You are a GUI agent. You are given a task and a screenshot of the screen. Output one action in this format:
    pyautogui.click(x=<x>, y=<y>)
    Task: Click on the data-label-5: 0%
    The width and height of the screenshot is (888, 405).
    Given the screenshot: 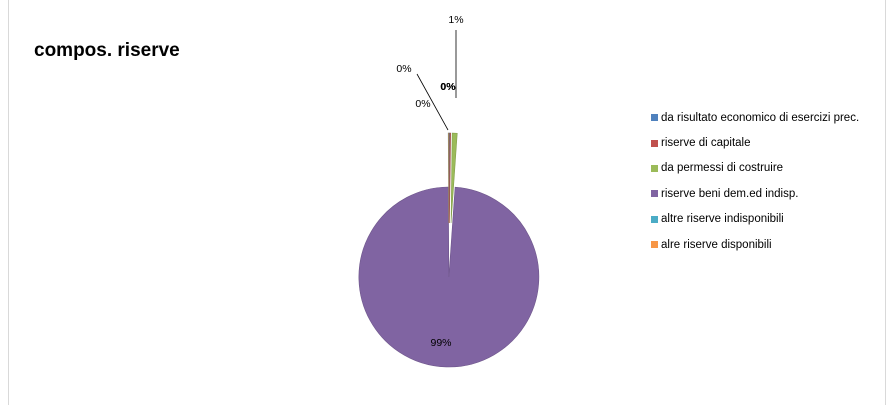 What is the action you would take?
    pyautogui.click(x=448, y=87)
    